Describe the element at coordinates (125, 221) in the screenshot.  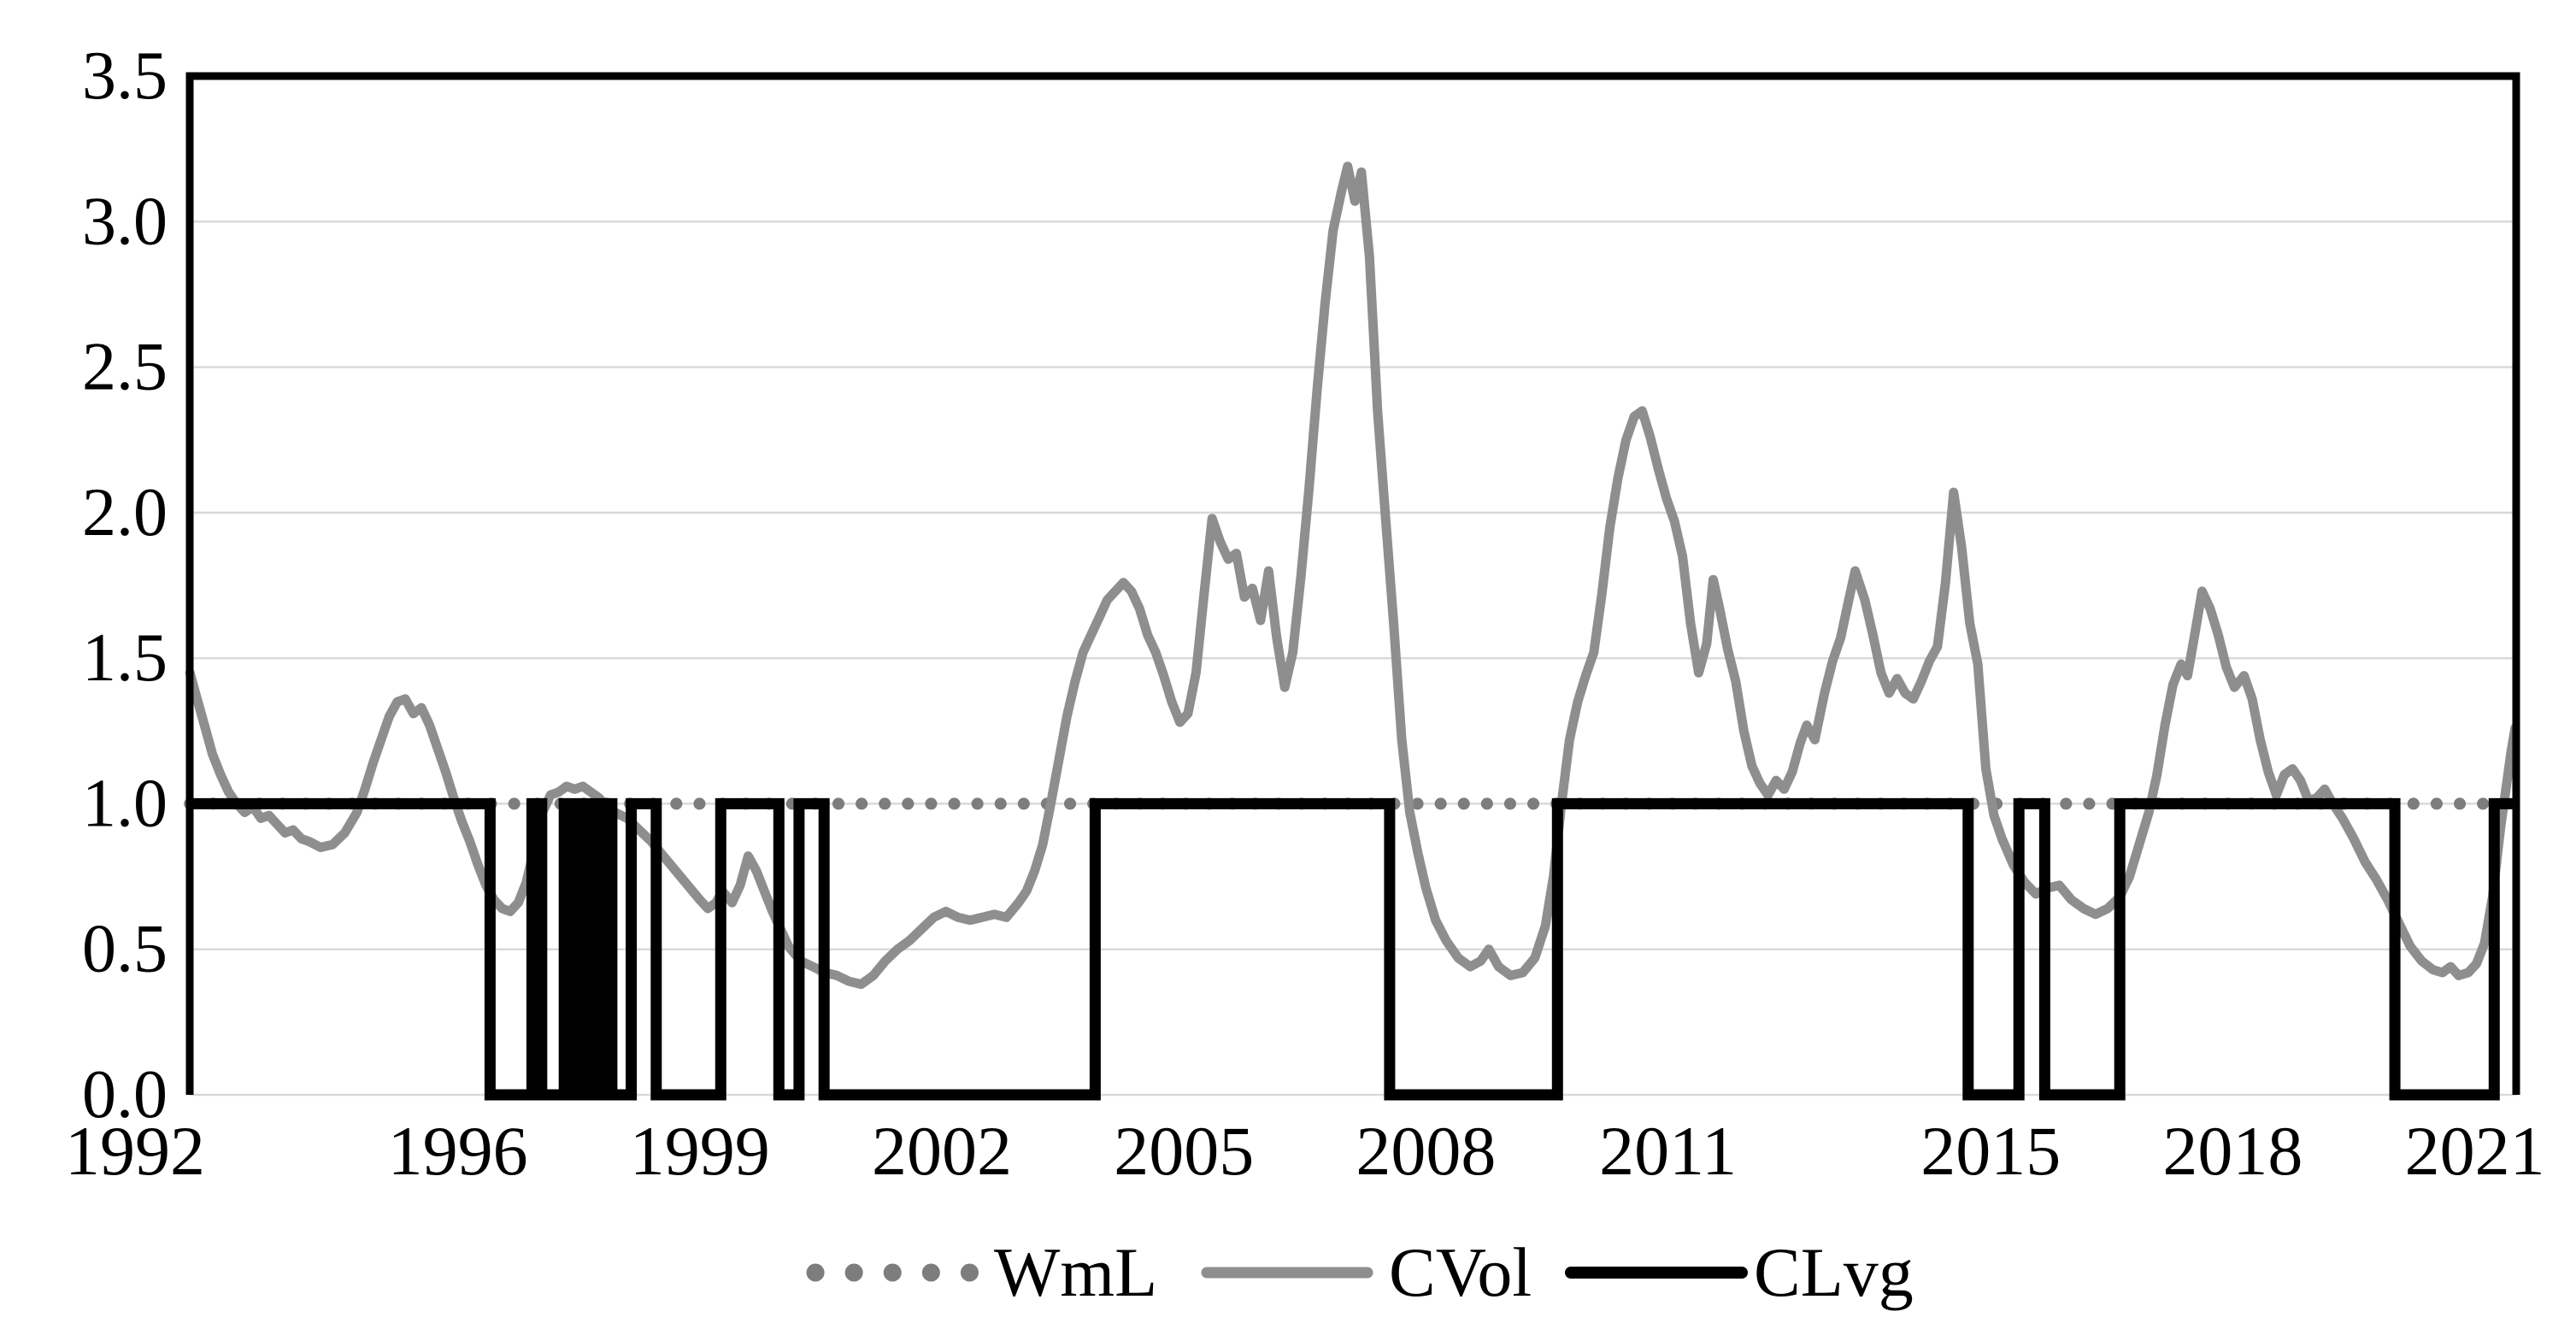
I see `y-tick-label: 3.0` at that location.